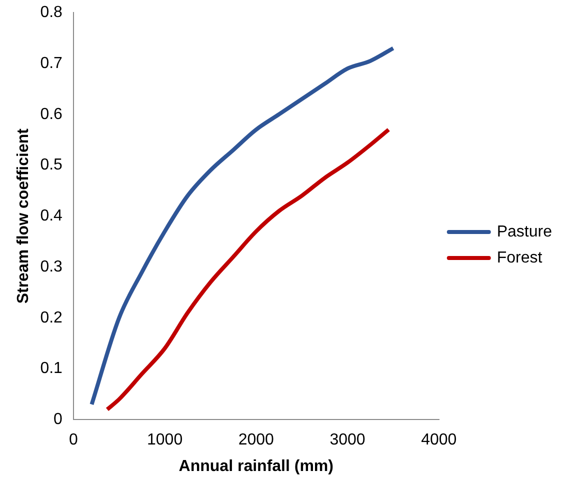 This screenshot has height=485, width=582. I want to click on y-tick-label: 0.2, so click(51, 317).